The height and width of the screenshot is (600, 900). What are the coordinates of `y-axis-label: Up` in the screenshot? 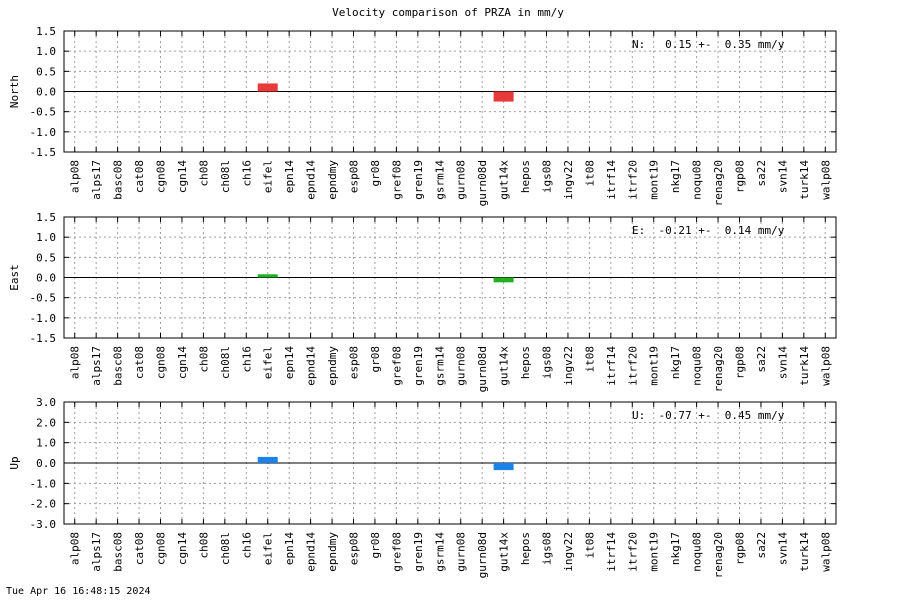 It's located at (14, 462).